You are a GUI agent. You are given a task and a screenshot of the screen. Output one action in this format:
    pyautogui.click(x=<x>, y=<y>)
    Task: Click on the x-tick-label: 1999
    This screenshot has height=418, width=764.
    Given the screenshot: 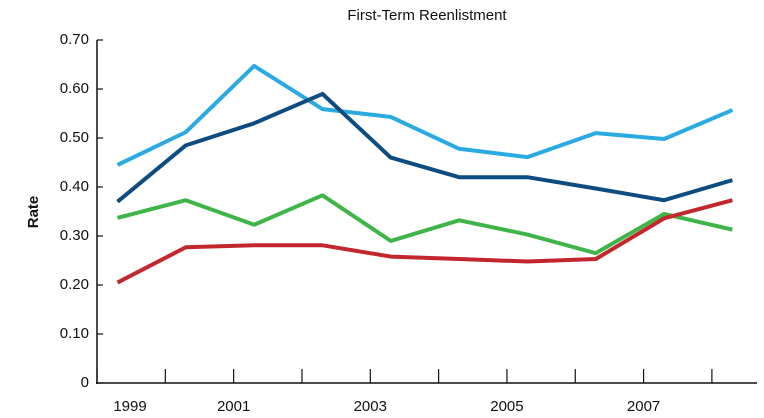 What is the action you would take?
    pyautogui.click(x=129, y=406)
    